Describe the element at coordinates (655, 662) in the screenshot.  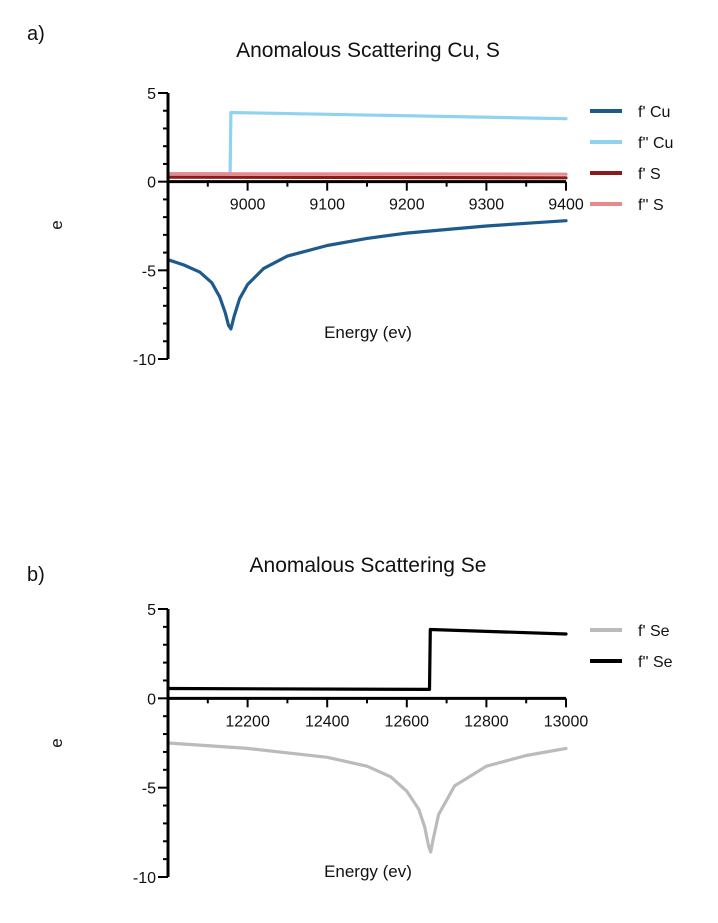
I see `legend-entry-label: f'' Se` at that location.